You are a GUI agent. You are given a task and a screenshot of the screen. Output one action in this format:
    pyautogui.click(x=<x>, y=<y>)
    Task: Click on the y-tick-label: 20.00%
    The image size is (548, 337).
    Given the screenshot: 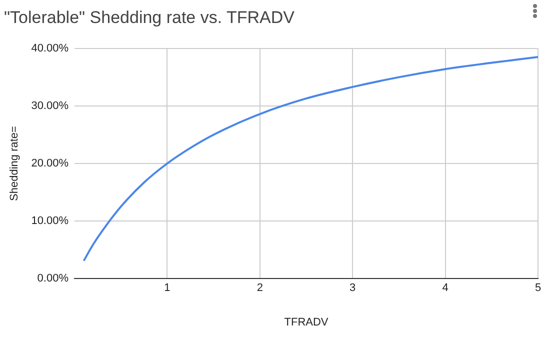 What is the action you would take?
    pyautogui.click(x=50, y=164)
    